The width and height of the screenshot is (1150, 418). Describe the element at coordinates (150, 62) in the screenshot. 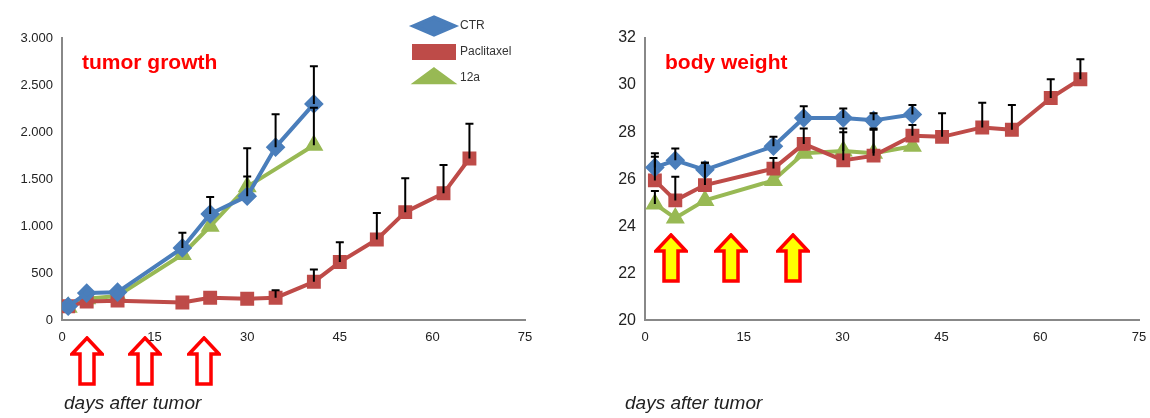

I see `text: tumor growth` at that location.